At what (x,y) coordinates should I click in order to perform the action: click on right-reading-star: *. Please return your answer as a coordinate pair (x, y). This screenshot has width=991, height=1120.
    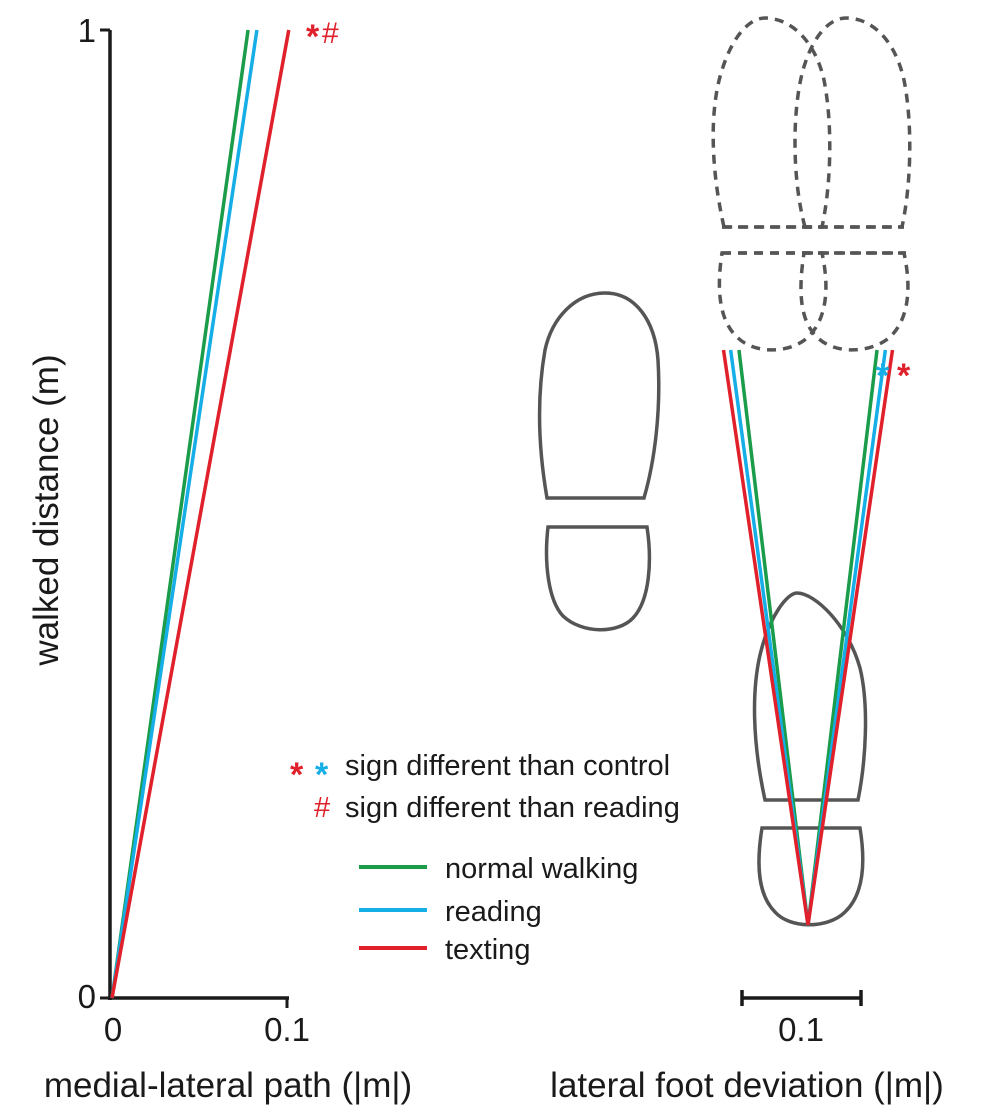
    Looking at the image, I should click on (883, 376).